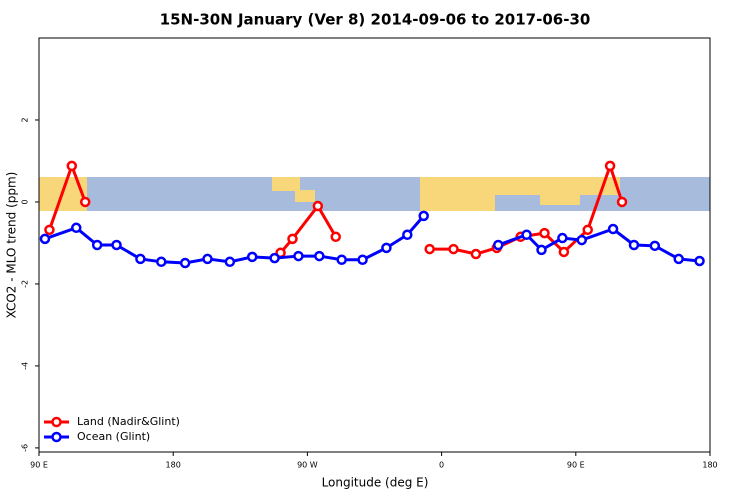 The image size is (750, 500). What do you see at coordinates (12, 245) in the screenshot?
I see `y-axis-label: XCO2 - MLO trend (ppm)` at bounding box center [12, 245].